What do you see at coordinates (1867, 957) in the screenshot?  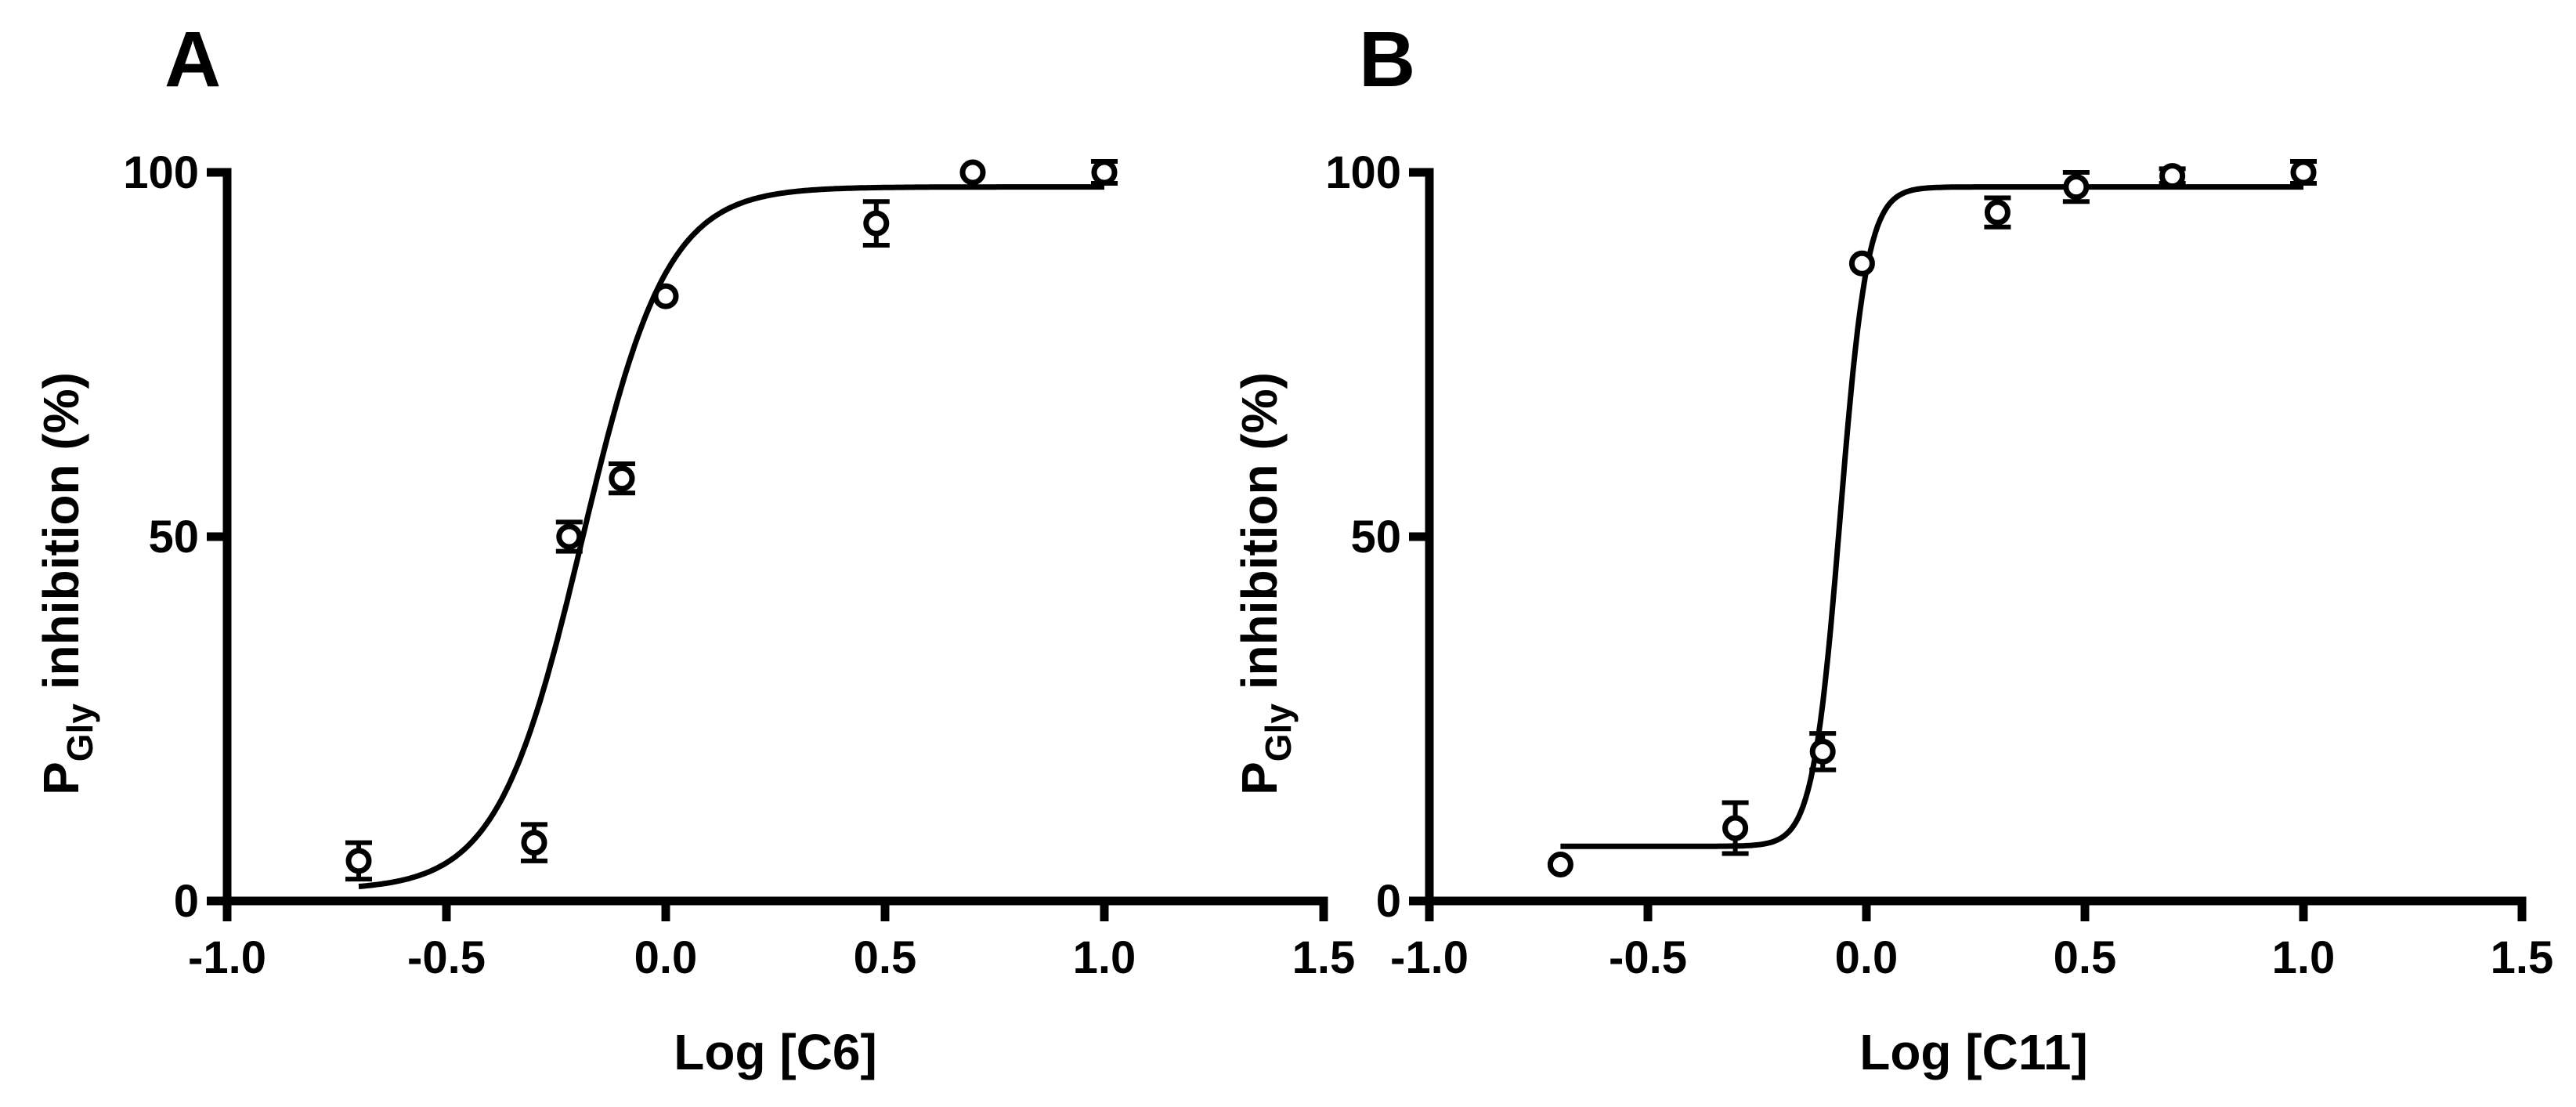 I see `panel-b-x-tick-label: 0.0` at bounding box center [1867, 957].